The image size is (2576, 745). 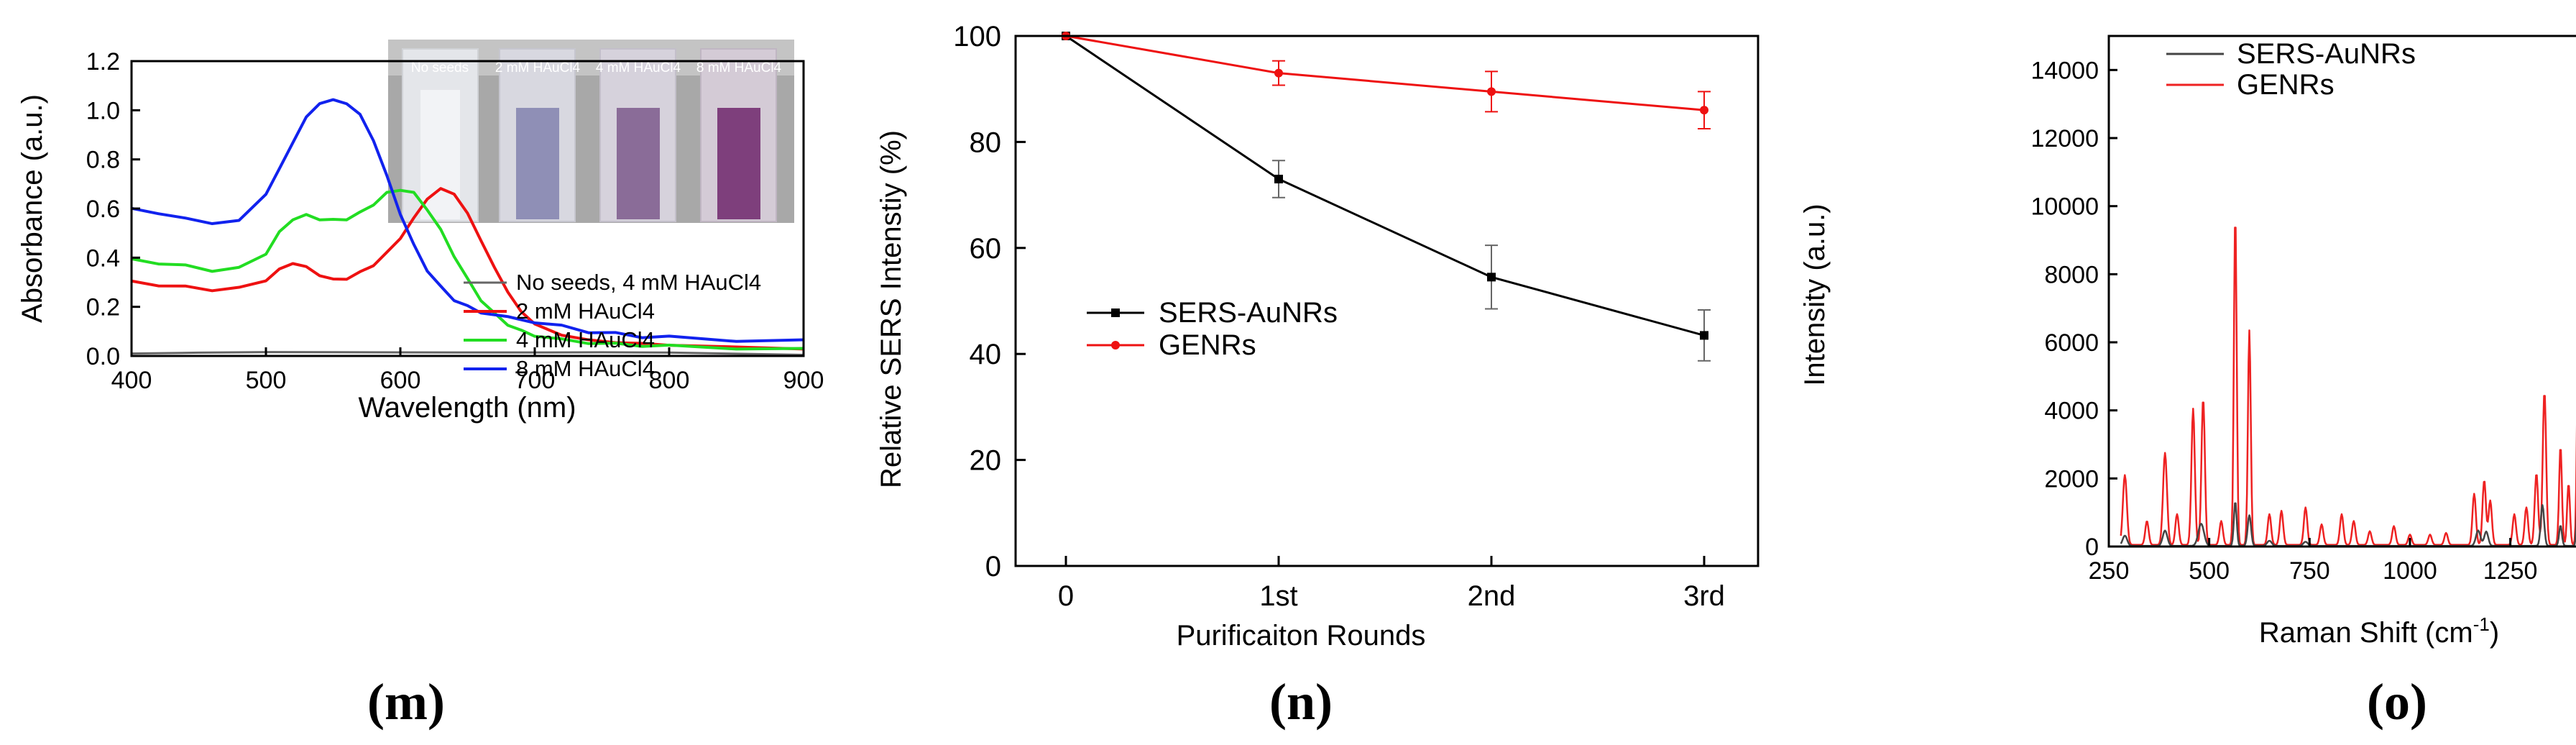 I want to click on series-line-4-mm-haucl4, so click(x=467, y=269).